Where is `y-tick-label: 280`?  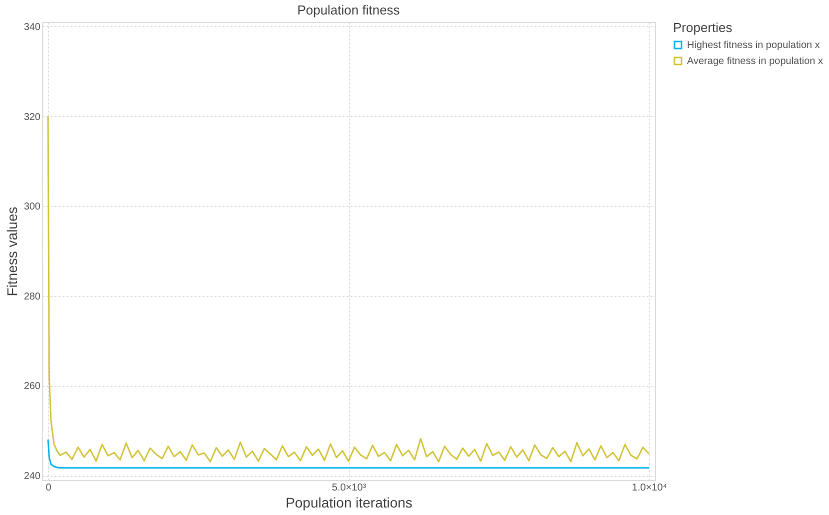
y-tick-label: 280 is located at coordinates (32, 296).